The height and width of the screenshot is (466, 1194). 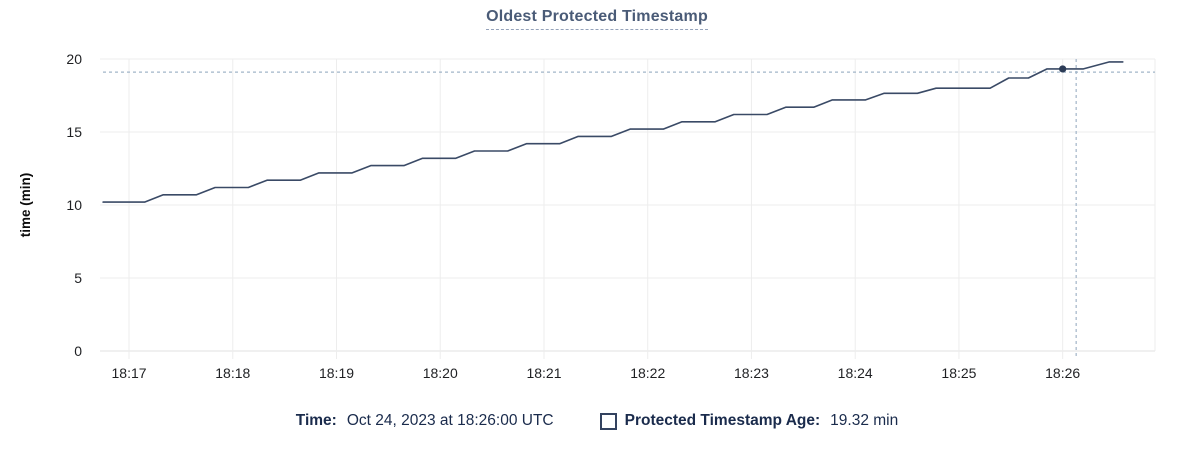 I want to click on series-checkbox-icon, so click(x=608, y=421).